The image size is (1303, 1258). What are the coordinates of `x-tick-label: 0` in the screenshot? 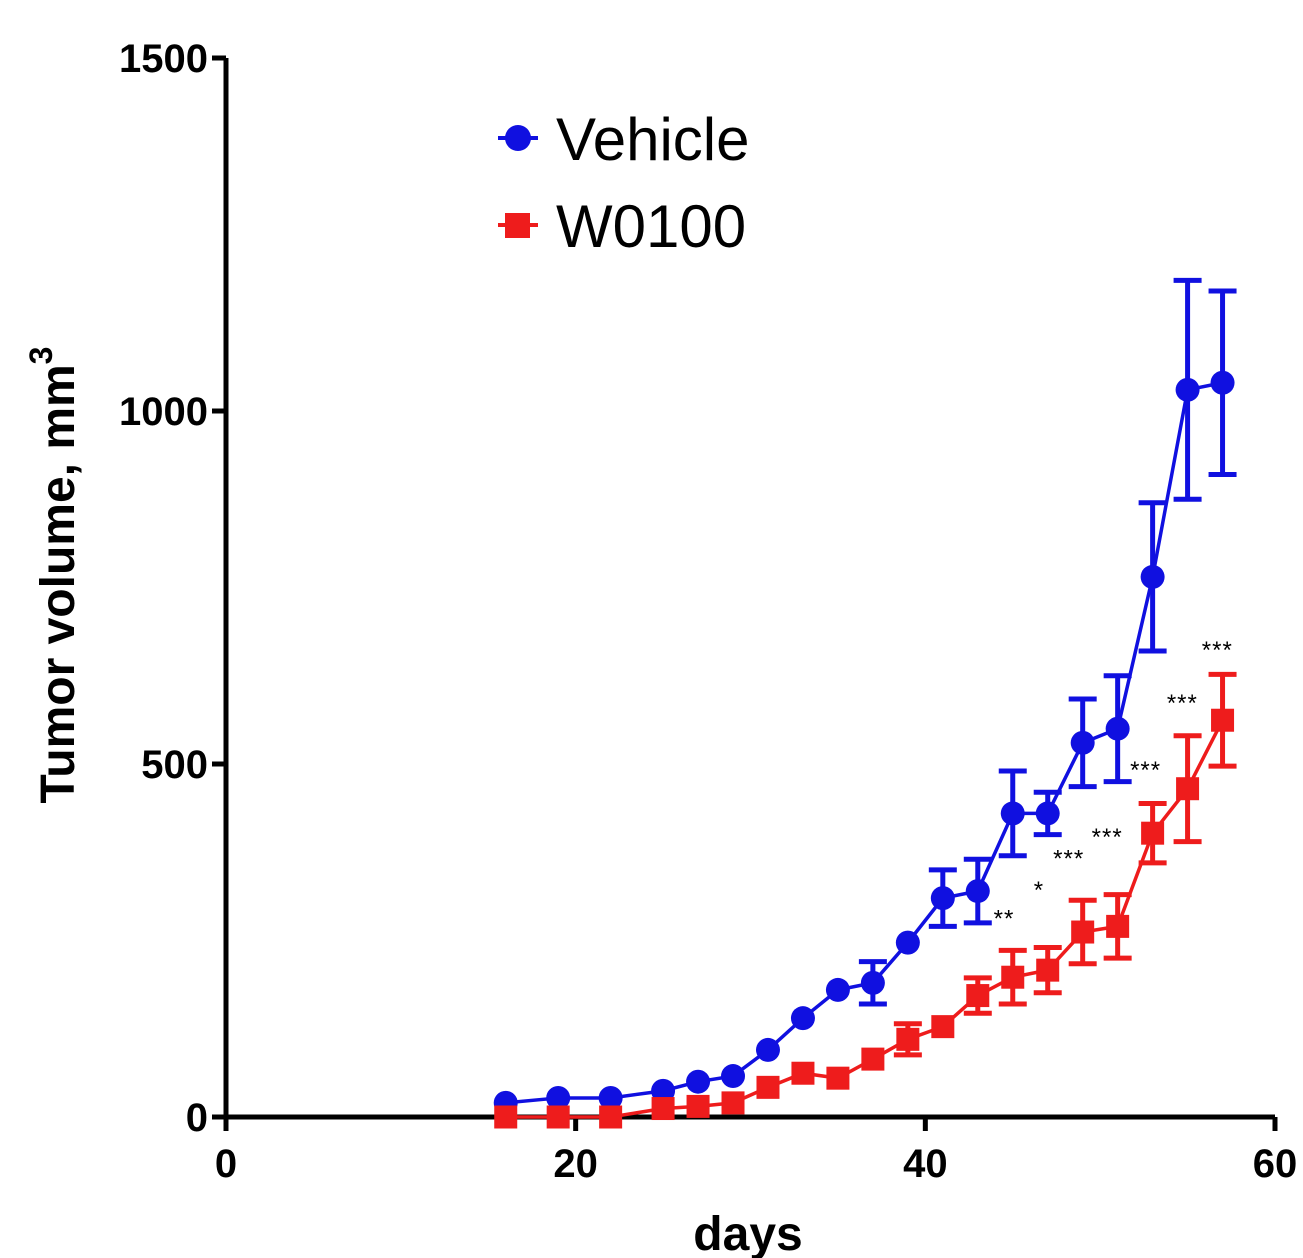 It's located at (226, 1164).